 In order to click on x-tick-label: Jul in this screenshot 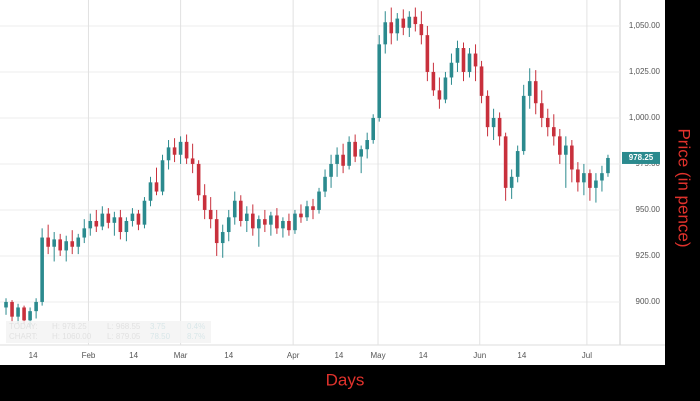, I will do `click(587, 355)`.